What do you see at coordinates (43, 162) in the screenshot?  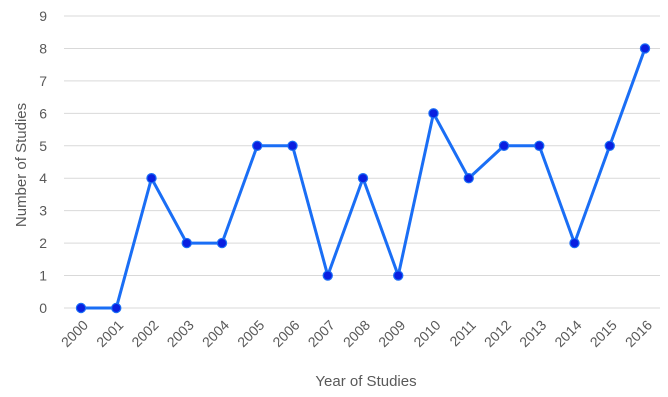 I see `y-tick-labels: 0 1 2 3 4 5 6 7 8 9` at bounding box center [43, 162].